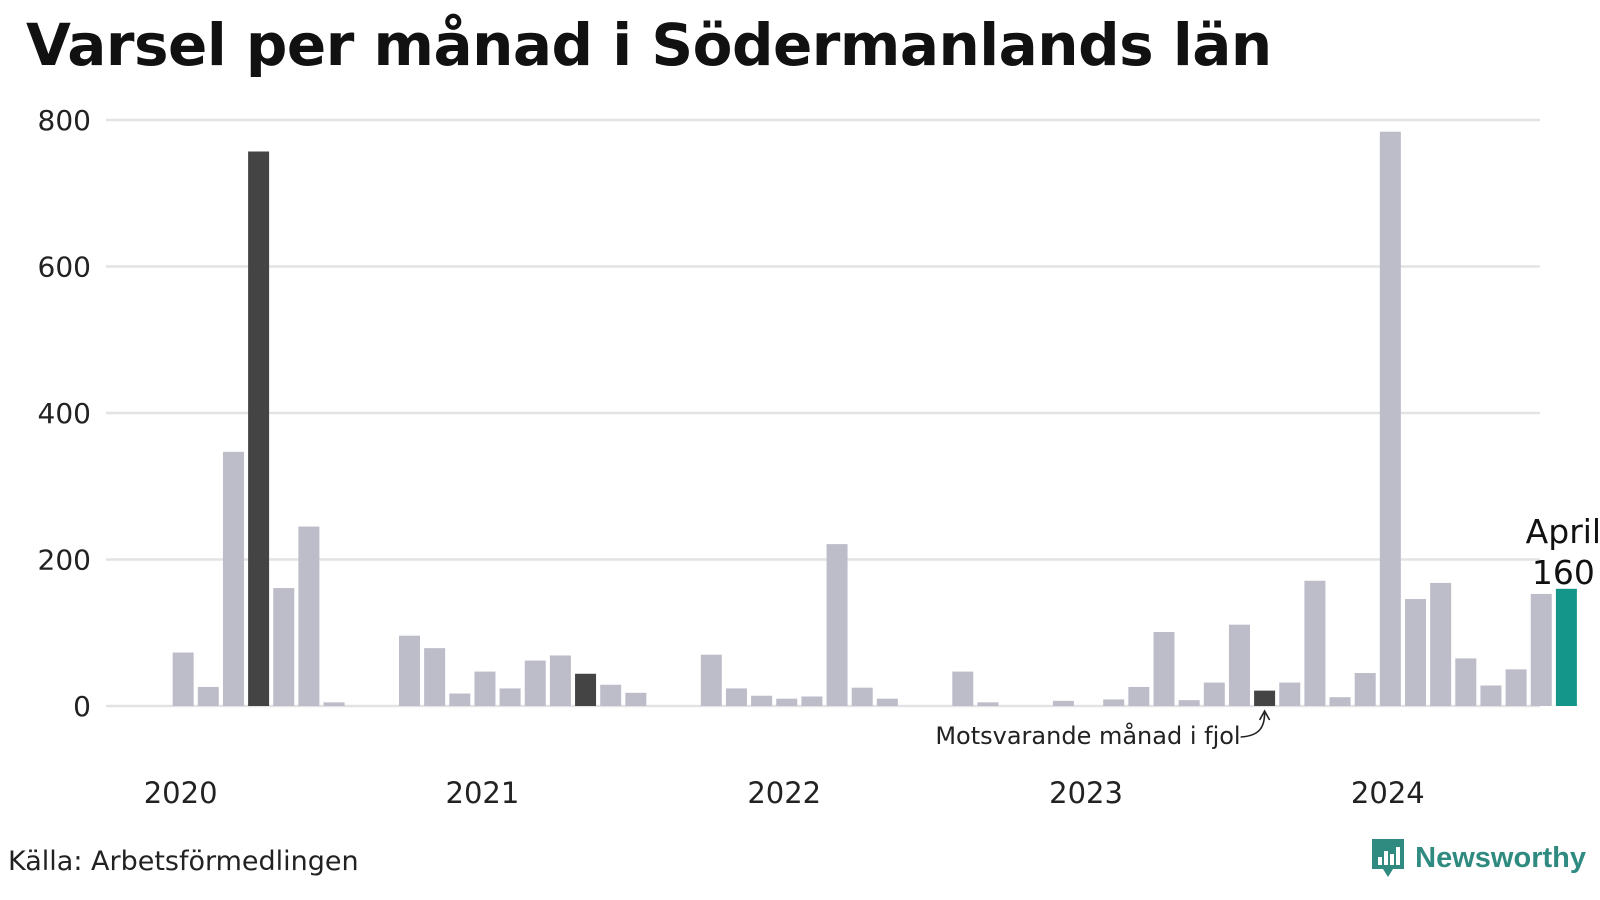 This screenshot has height=900, width=1600. What do you see at coordinates (483, 793) in the screenshot?
I see `x-tick-label: 2021` at bounding box center [483, 793].